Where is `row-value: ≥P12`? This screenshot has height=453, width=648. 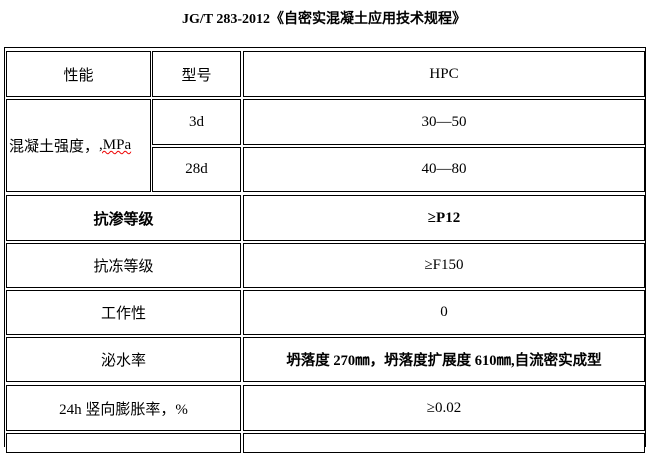 row-value: ≥P12 is located at coordinates (444, 218).